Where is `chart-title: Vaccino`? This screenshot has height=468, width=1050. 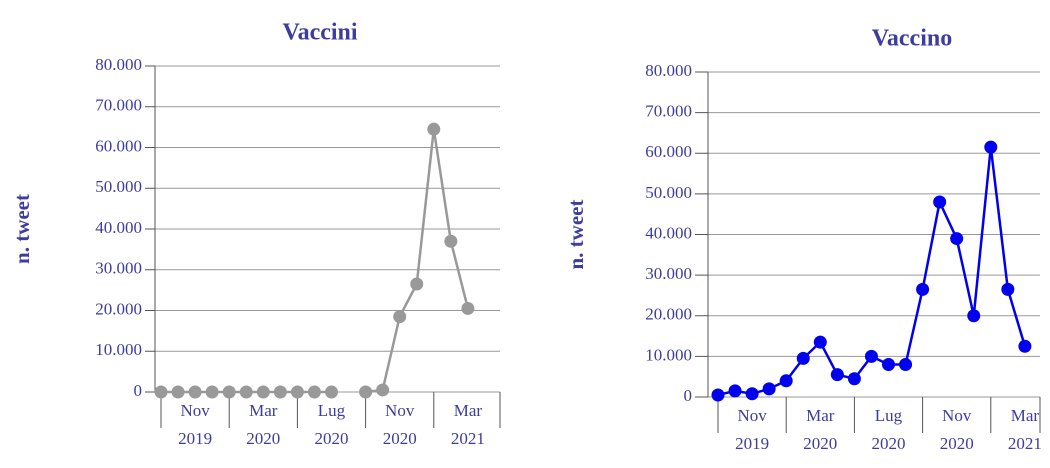
chart-title: Vaccino is located at coordinates (912, 39).